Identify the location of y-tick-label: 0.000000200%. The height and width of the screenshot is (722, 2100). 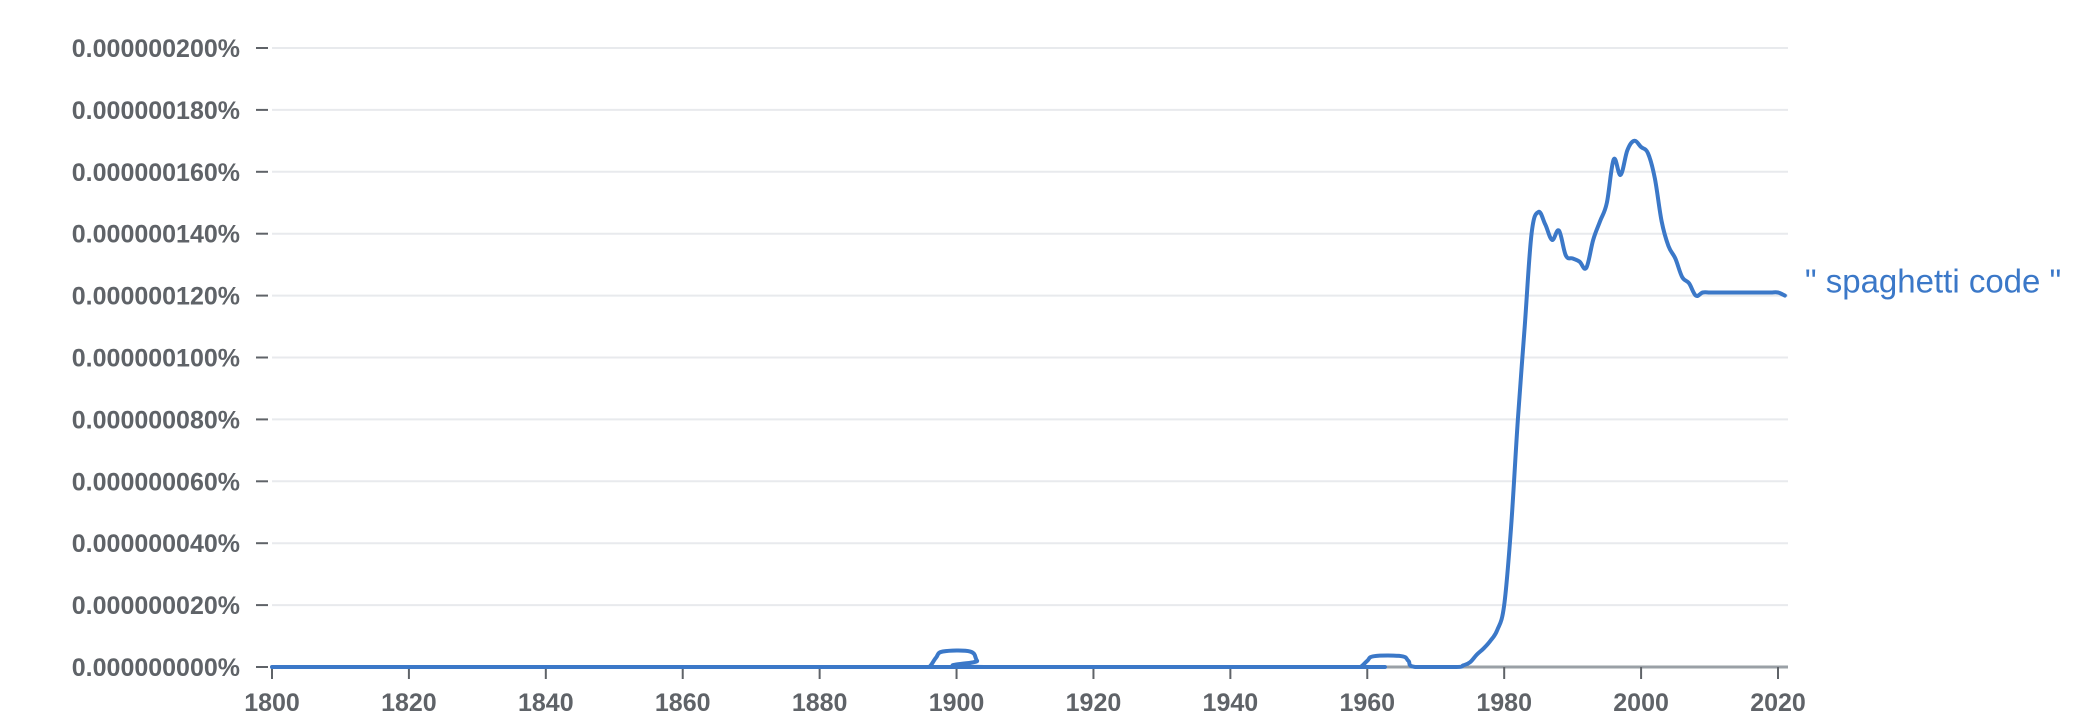
(156, 49).